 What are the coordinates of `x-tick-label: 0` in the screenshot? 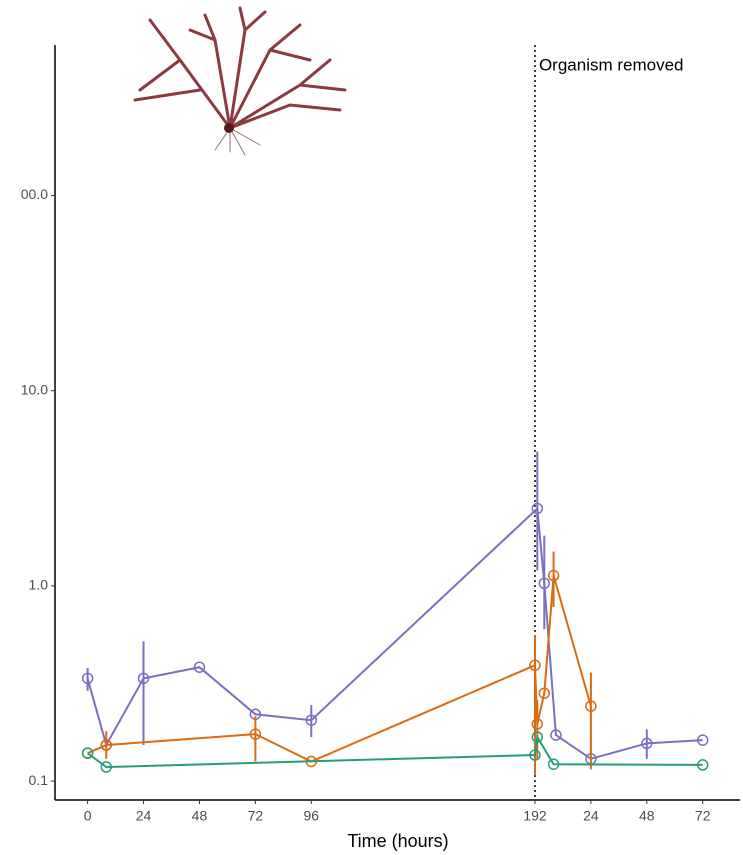 It's located at (88, 816).